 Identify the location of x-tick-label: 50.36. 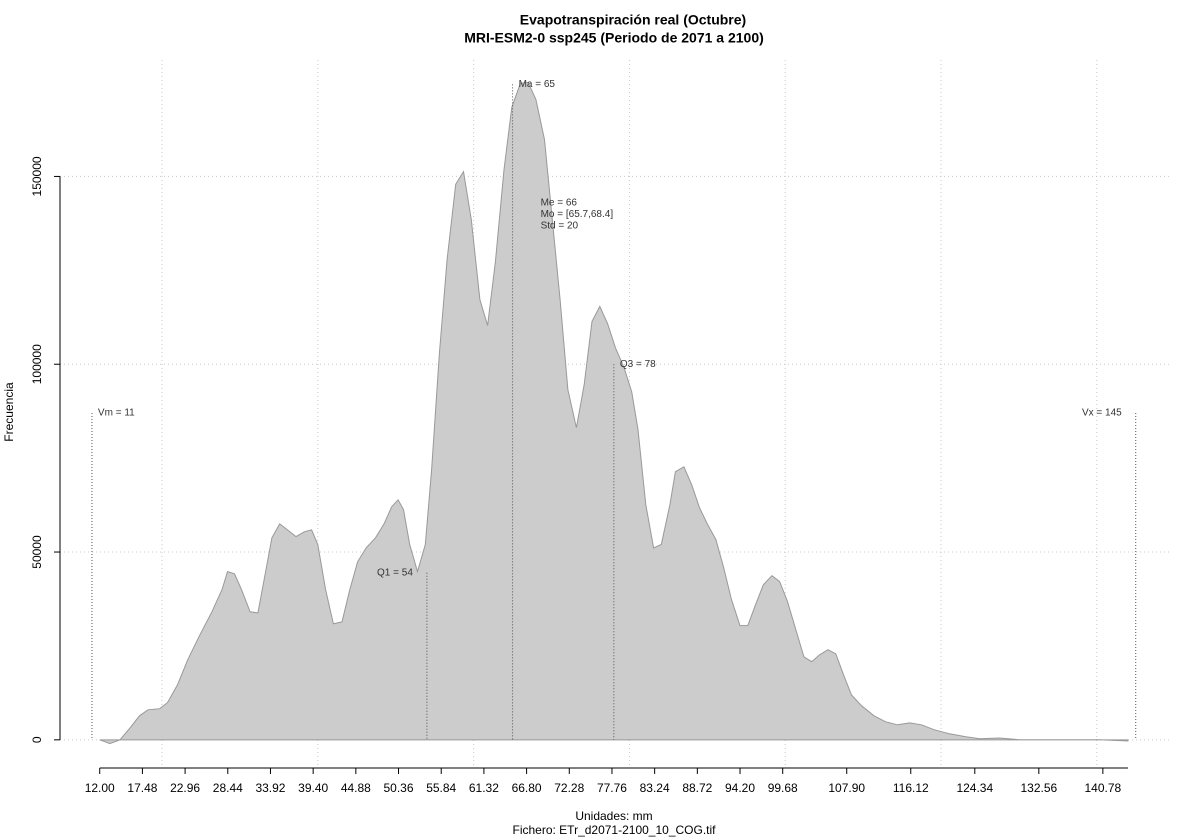
(399, 788).